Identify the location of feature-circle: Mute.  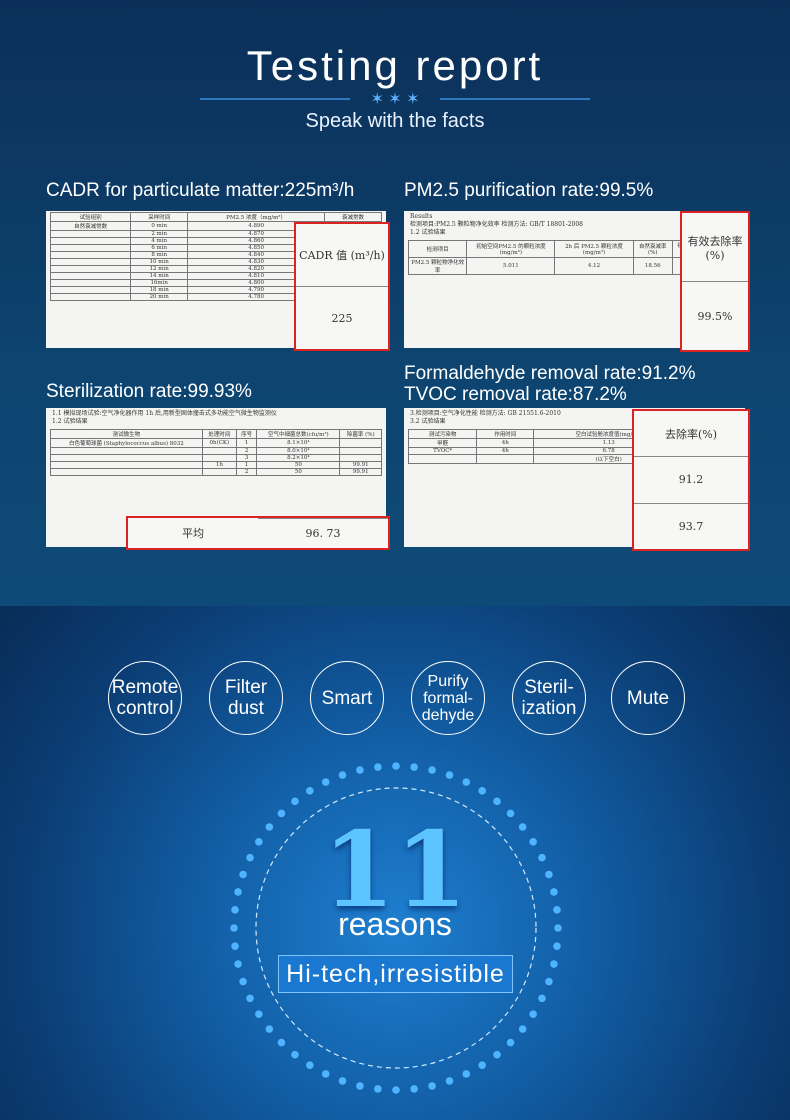
(648, 698).